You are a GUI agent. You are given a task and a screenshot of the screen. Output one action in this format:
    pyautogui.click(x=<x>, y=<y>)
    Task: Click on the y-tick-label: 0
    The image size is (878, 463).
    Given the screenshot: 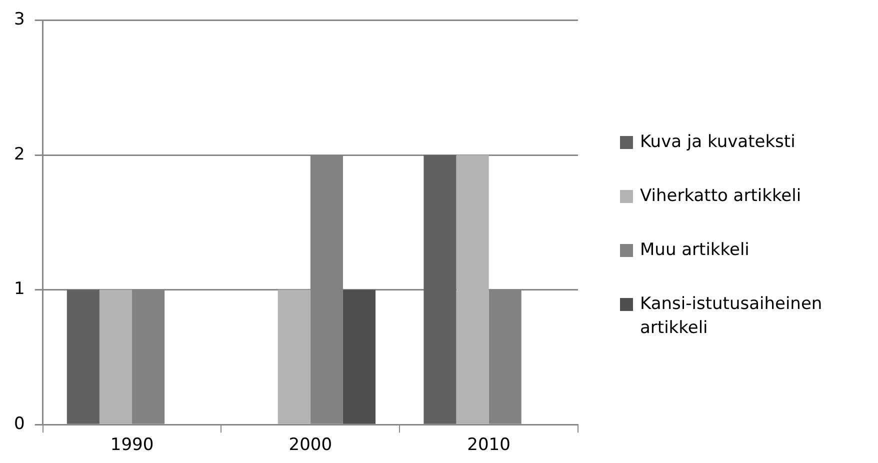 What is the action you would take?
    pyautogui.click(x=19, y=424)
    